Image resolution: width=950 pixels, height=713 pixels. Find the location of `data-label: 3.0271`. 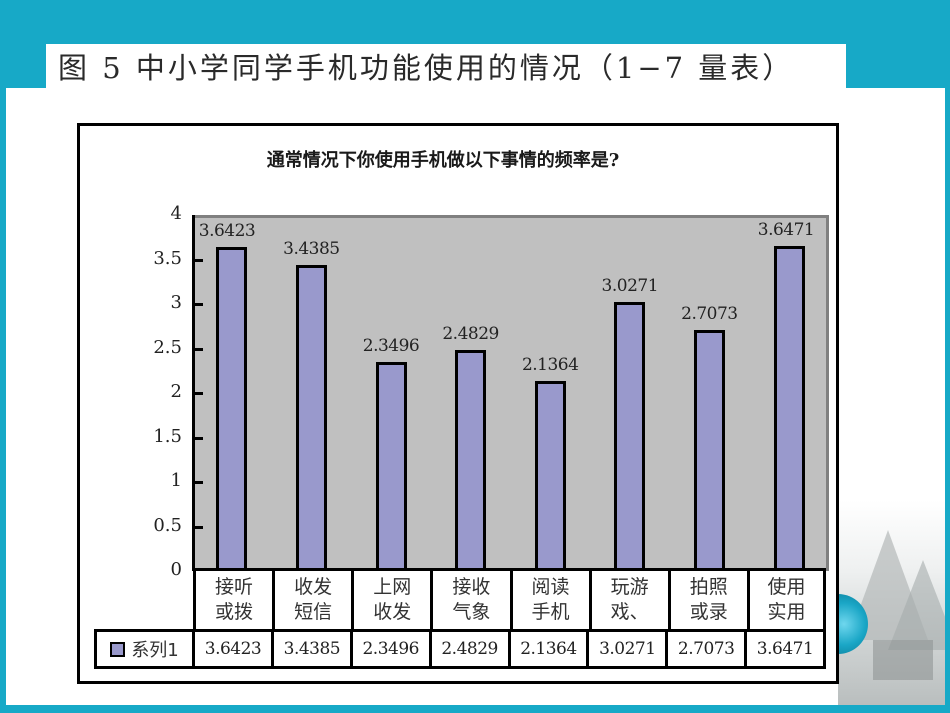

data-label: 3.0271 is located at coordinates (630, 285).